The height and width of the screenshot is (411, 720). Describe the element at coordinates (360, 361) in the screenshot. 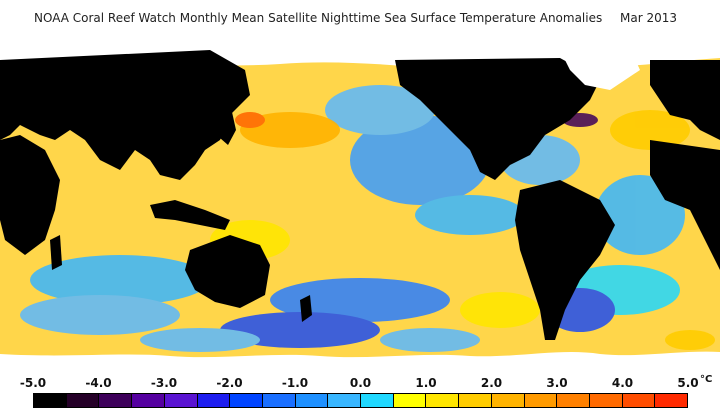

I see `antarctic-ice` at that location.